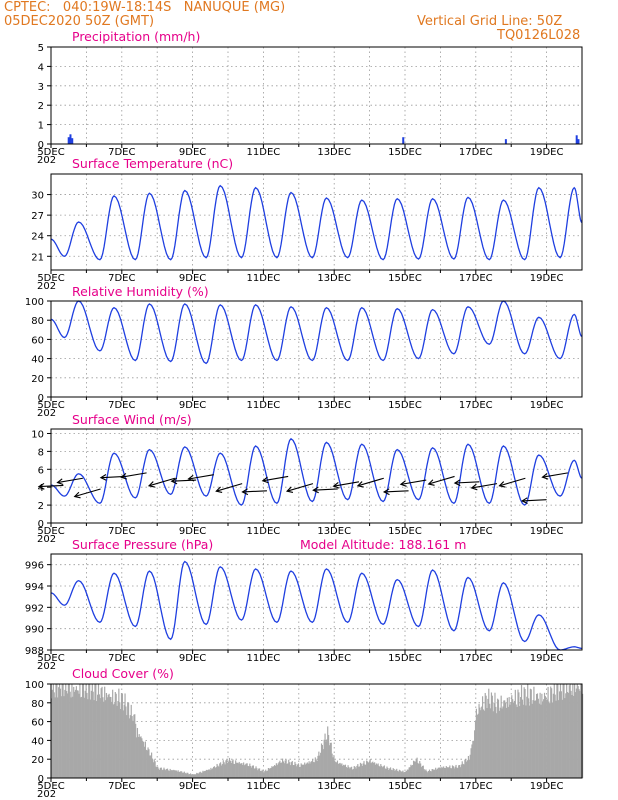  I want to click on surface-temperature-nc-xtick-label: 13DEC, so click(334, 278).